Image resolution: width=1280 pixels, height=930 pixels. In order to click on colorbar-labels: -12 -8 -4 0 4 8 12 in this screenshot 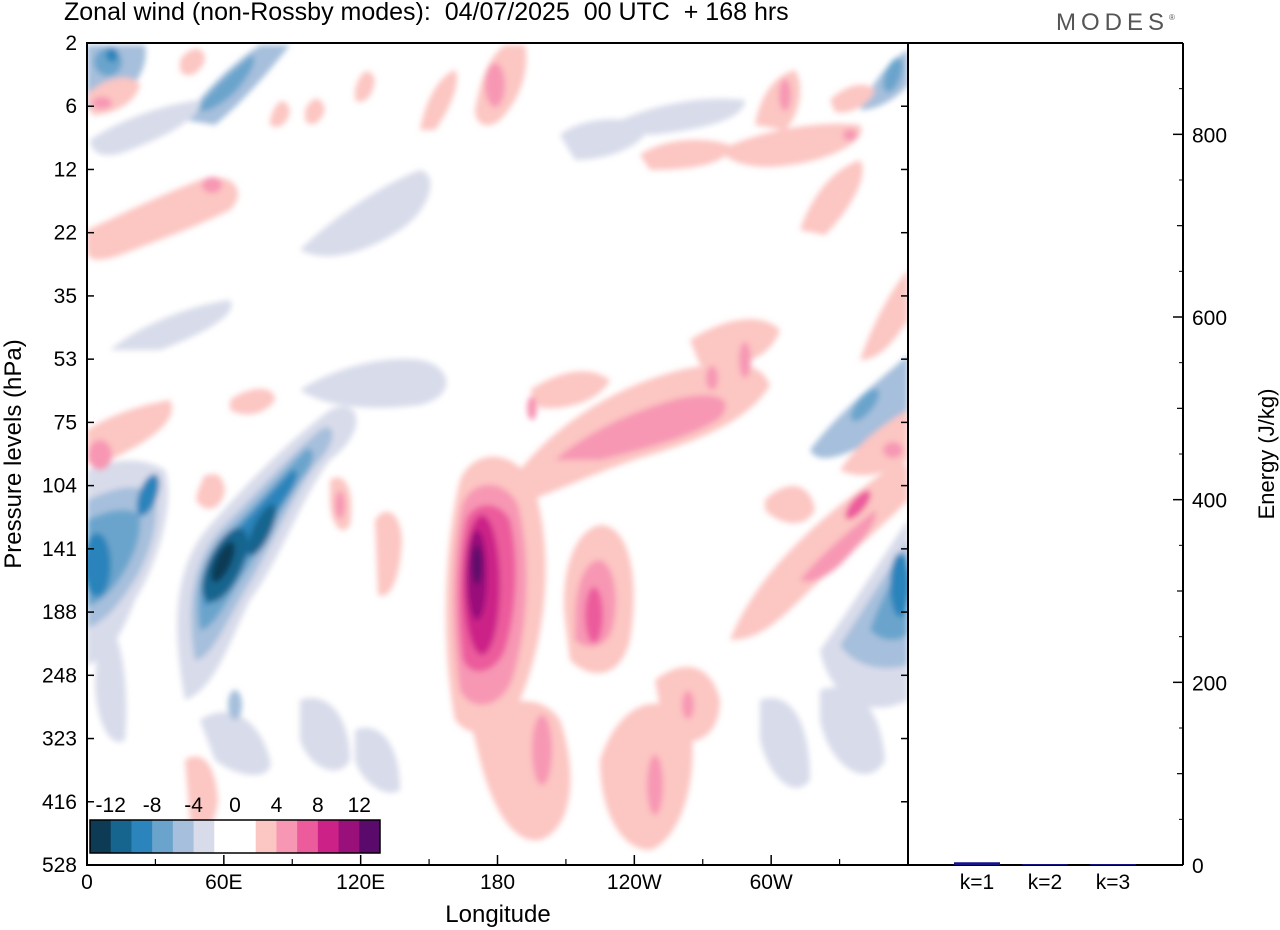, I will do `click(233, 805)`.